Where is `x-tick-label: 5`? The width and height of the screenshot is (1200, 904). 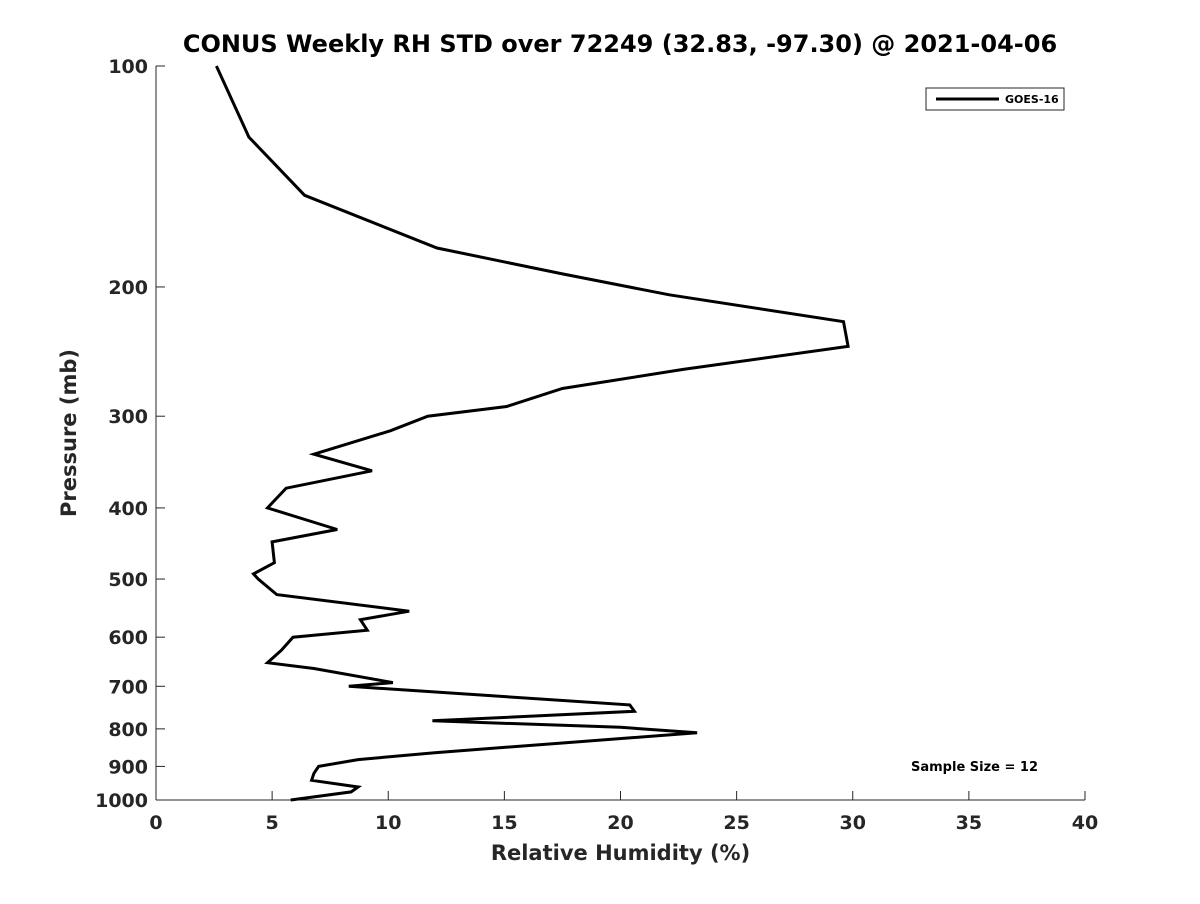
x-tick-label: 5 is located at coordinates (272, 823).